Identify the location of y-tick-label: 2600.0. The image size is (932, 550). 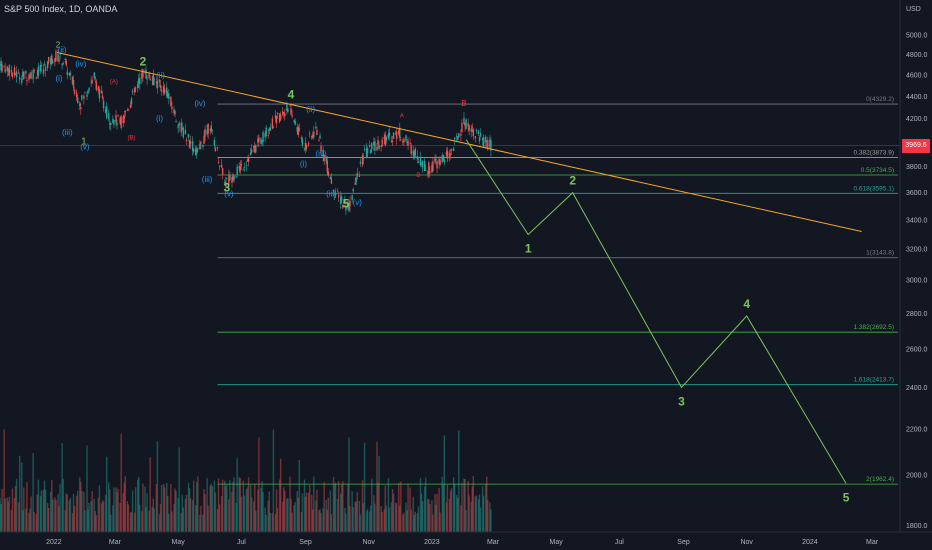
(917, 349).